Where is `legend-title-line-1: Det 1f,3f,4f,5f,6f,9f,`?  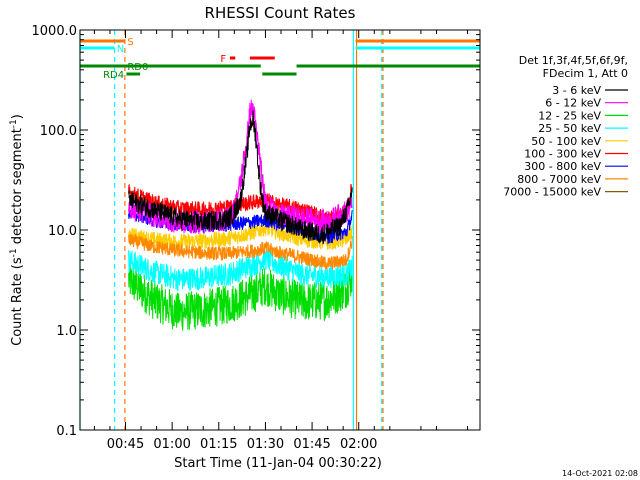 legend-title-line-1: Det 1f,3f,4f,5f,6f,9f, is located at coordinates (573, 60).